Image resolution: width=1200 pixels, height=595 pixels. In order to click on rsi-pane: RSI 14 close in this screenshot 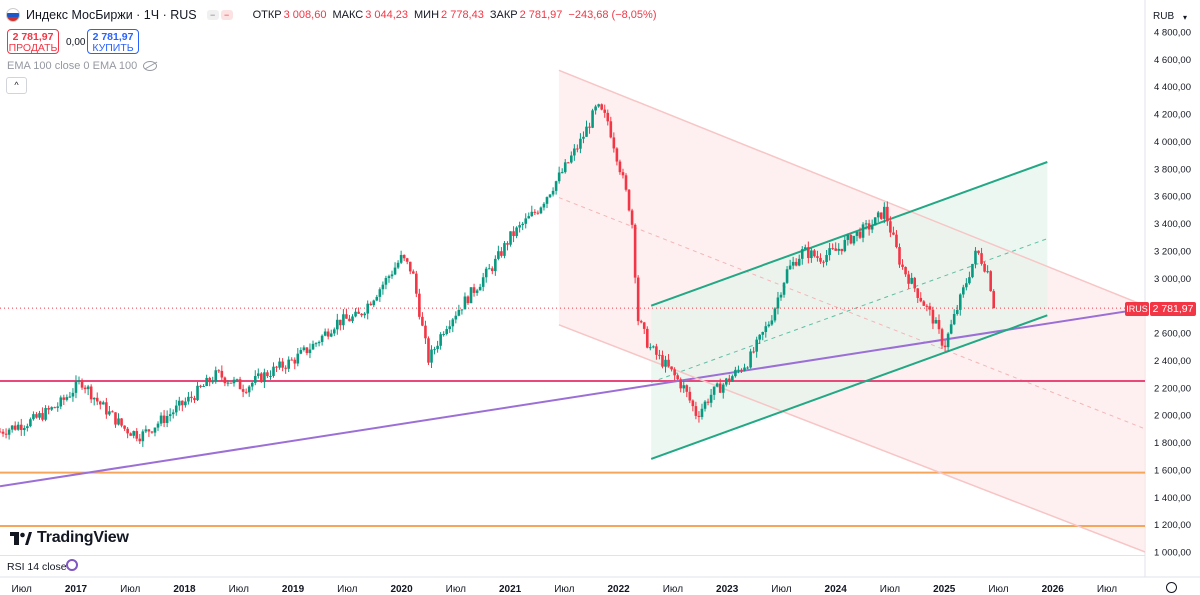, I will do `click(572, 566)`.